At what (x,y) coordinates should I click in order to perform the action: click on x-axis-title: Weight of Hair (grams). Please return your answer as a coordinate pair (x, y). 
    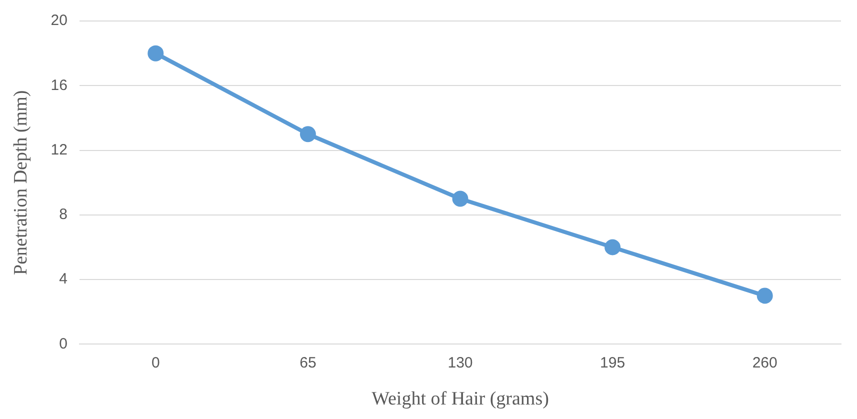
    Looking at the image, I should click on (460, 399).